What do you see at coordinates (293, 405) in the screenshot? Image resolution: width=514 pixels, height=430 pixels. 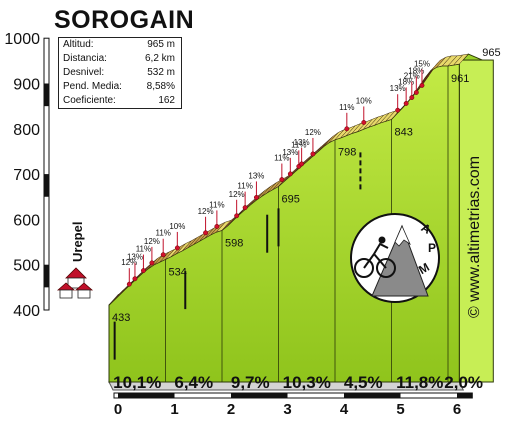 I see `x-axis: 0 1 2 3 4 5 6` at bounding box center [293, 405].